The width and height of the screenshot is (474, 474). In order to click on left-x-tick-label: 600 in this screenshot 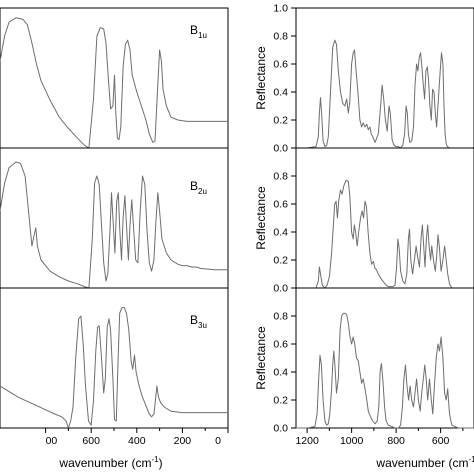, I will do `click(91, 441)`.